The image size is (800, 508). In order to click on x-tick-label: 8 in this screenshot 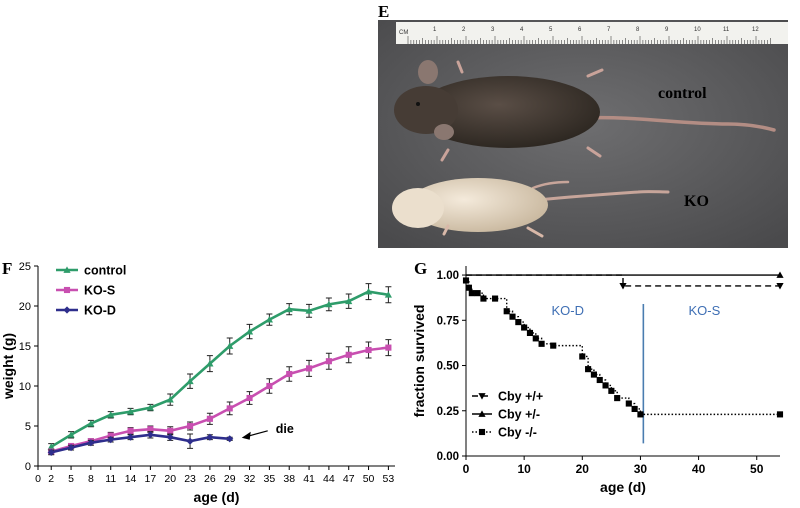, I will do `click(91, 479)`.